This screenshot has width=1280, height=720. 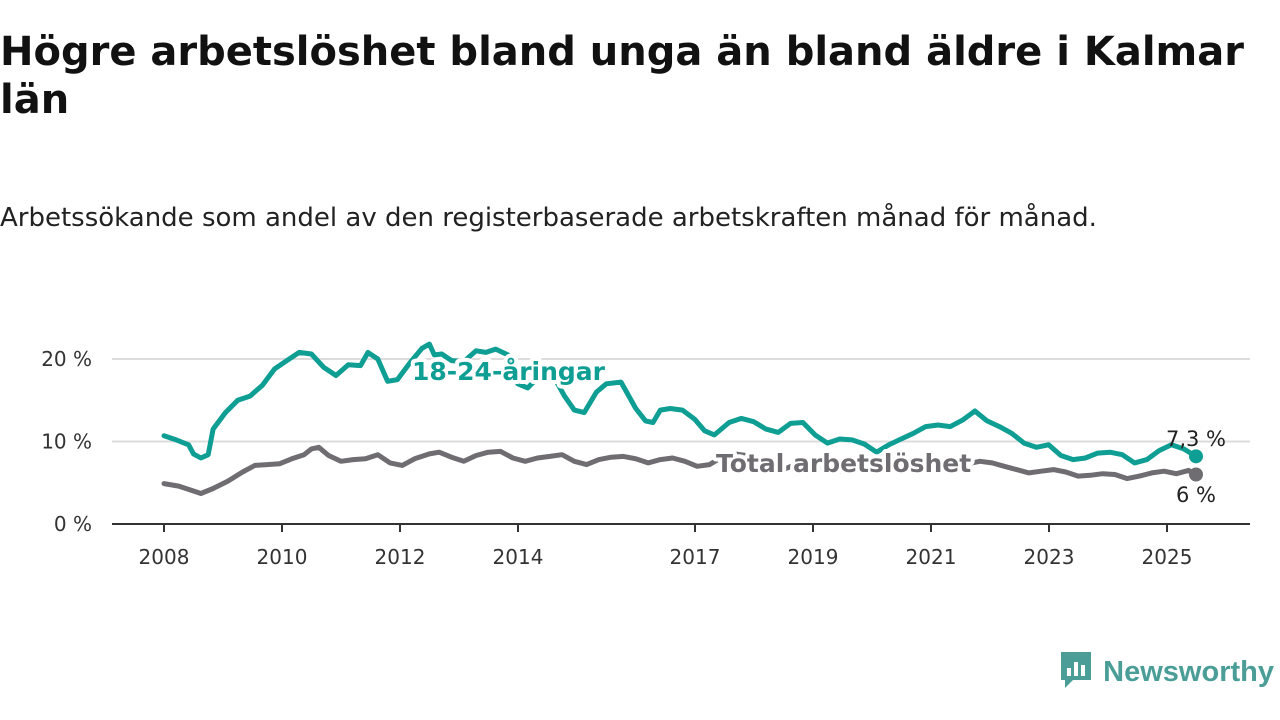 I want to click on end-value-label-total: 6 %, so click(x=1196, y=495).